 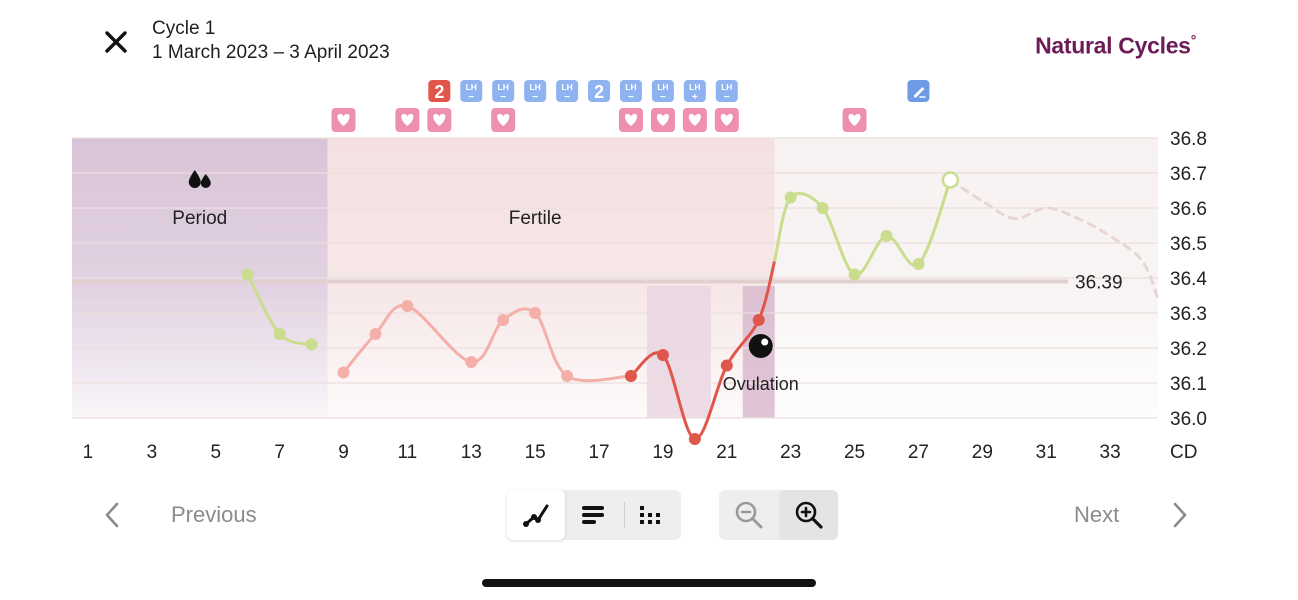 I want to click on graph-view-button, so click(x=536, y=515).